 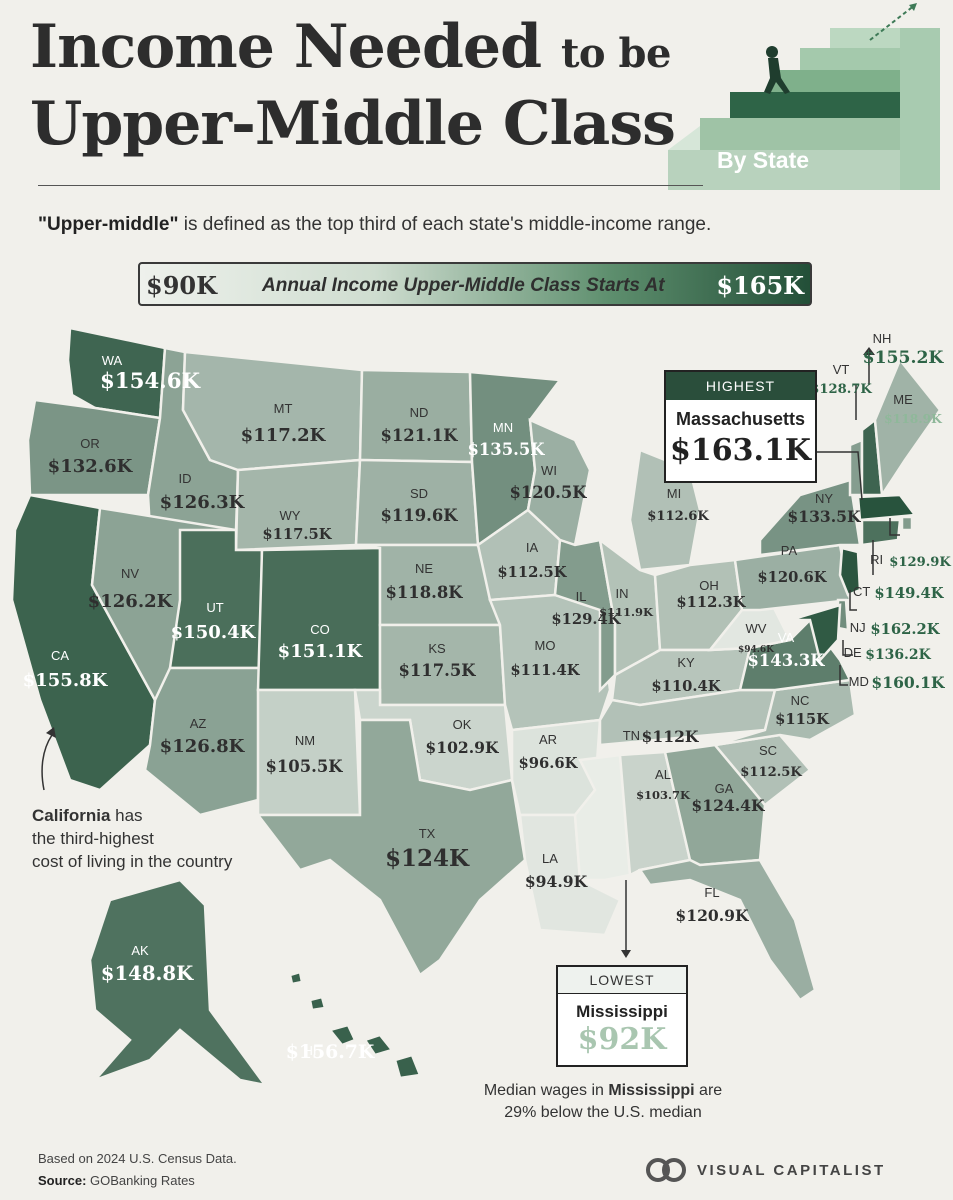 I want to click on state-abbr-tn: TN, so click(x=631, y=735).